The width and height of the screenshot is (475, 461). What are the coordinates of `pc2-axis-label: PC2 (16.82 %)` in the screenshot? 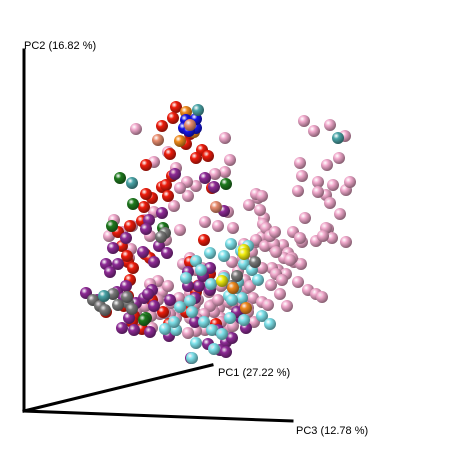 It's located at (60, 46).